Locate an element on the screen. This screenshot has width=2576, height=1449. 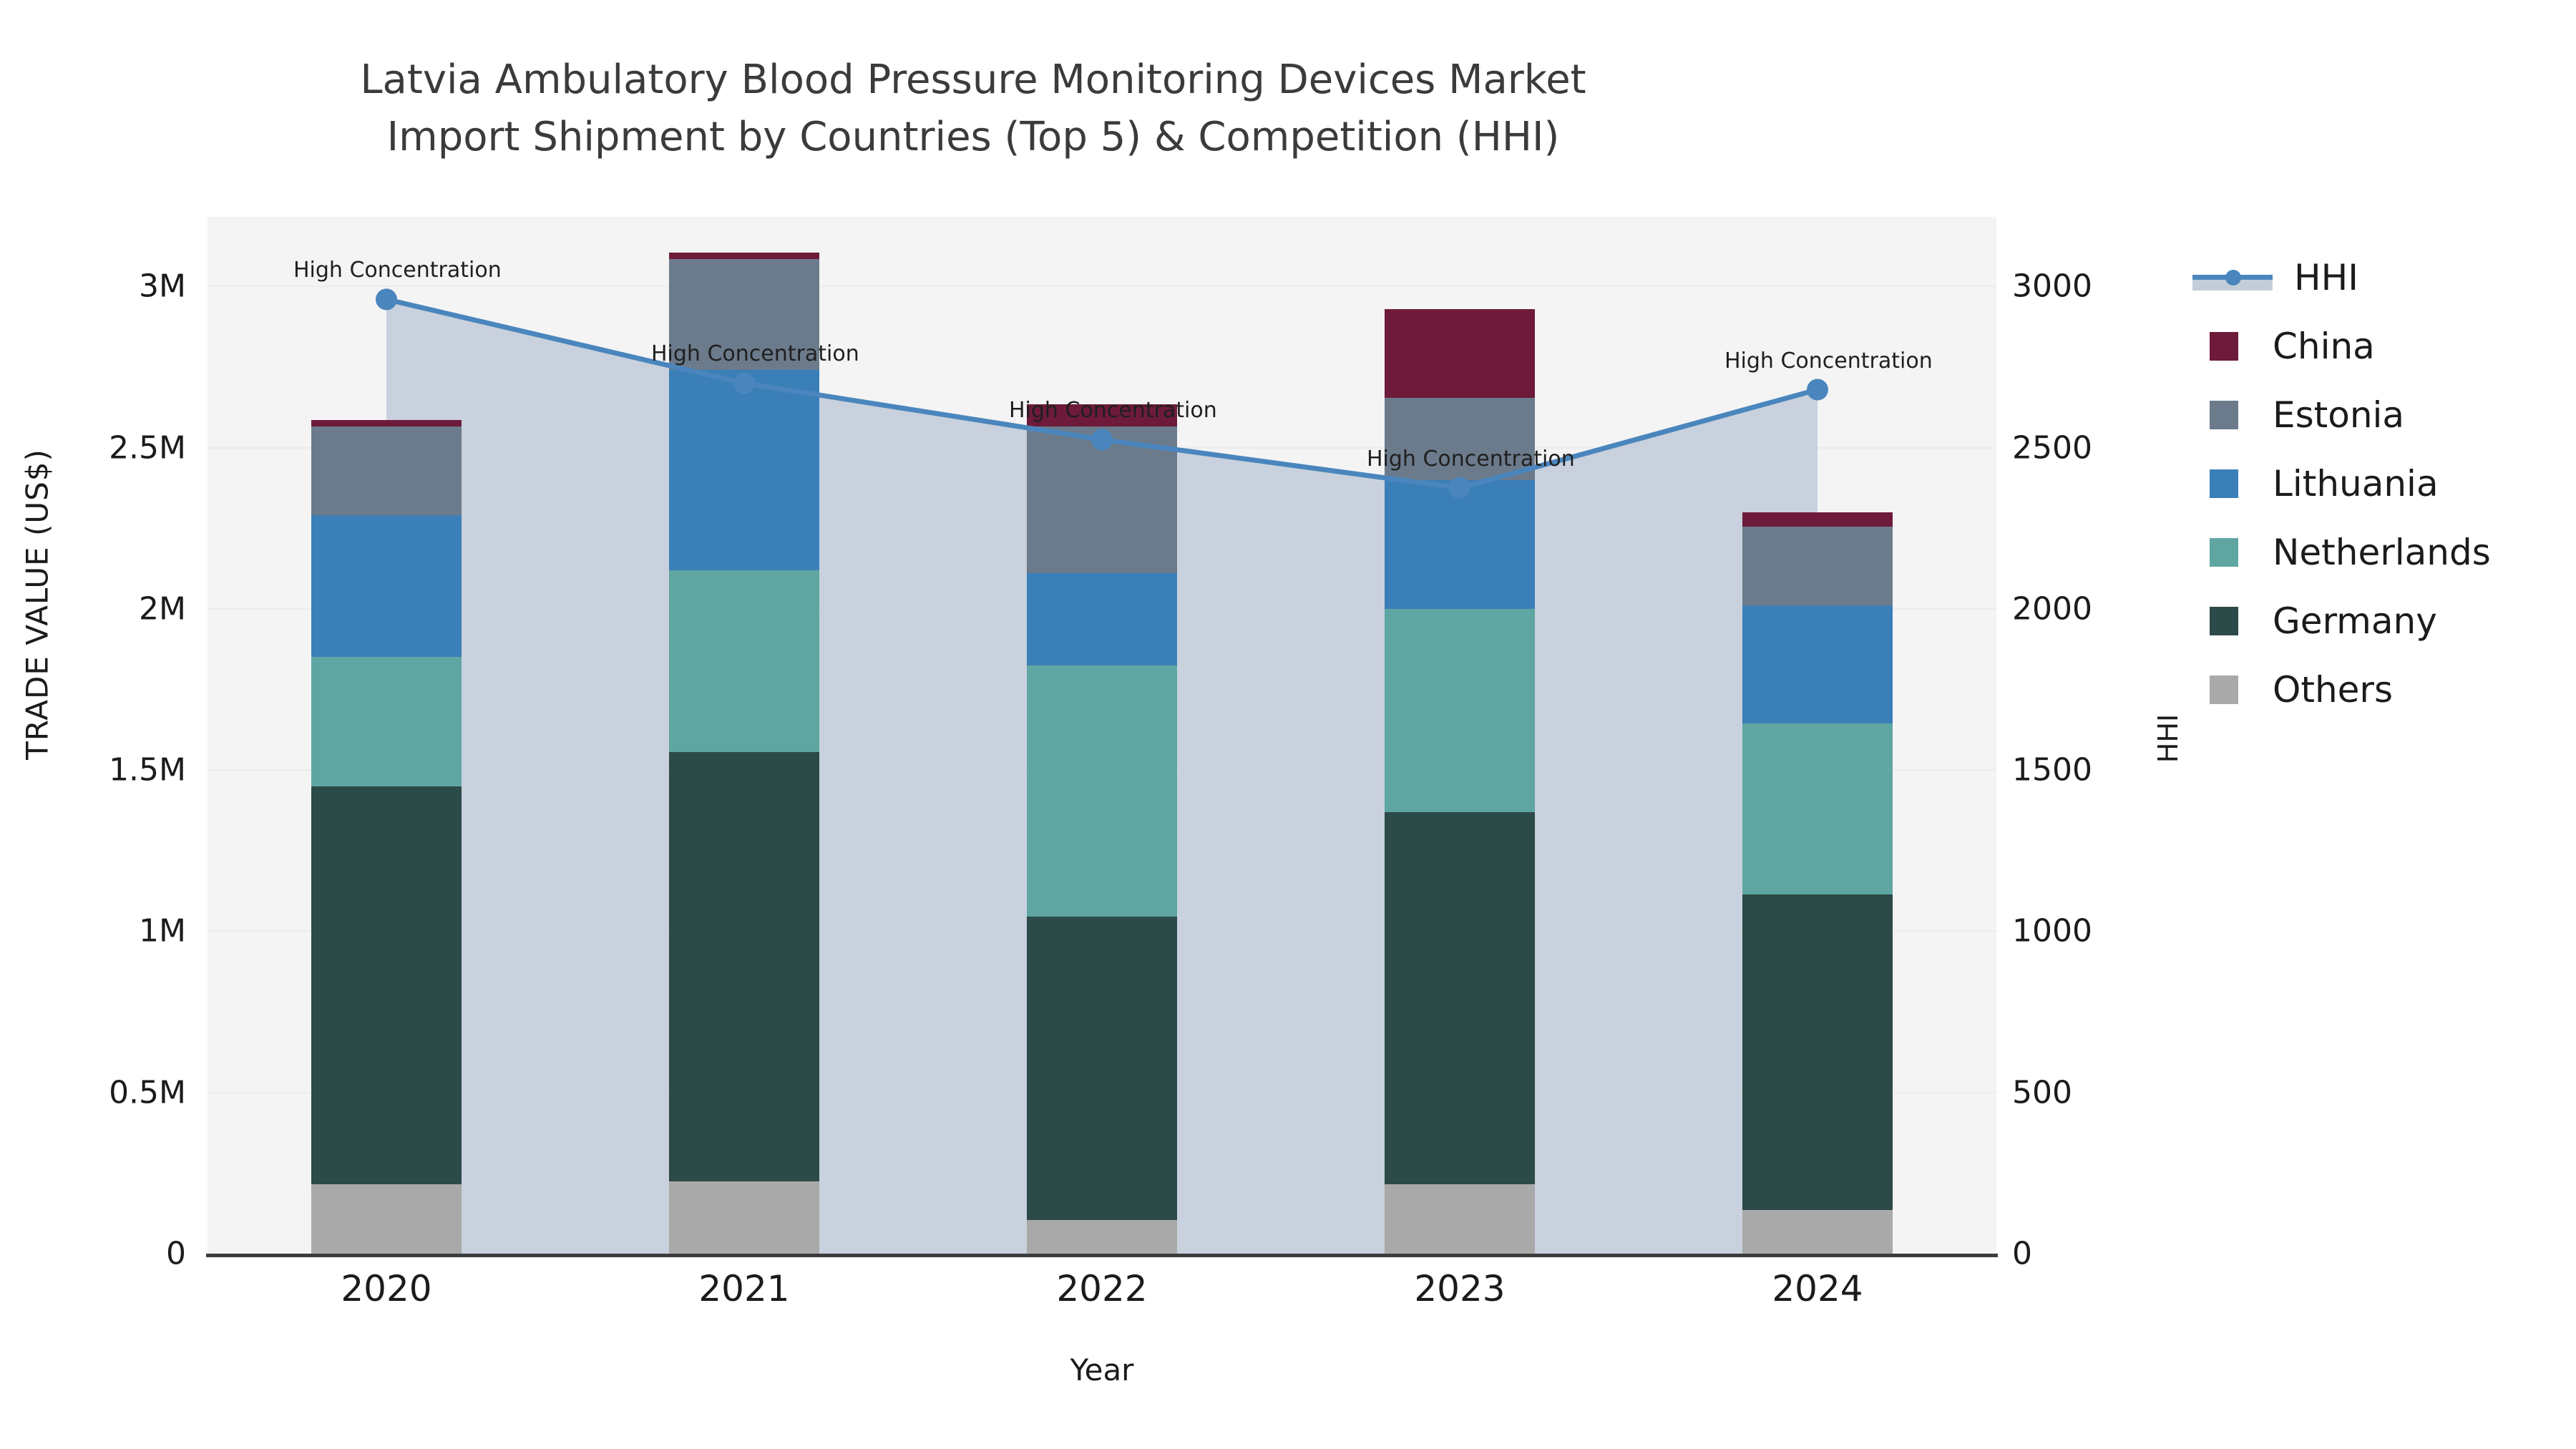
x-tick-2023: 2023 is located at coordinates (1460, 1288).